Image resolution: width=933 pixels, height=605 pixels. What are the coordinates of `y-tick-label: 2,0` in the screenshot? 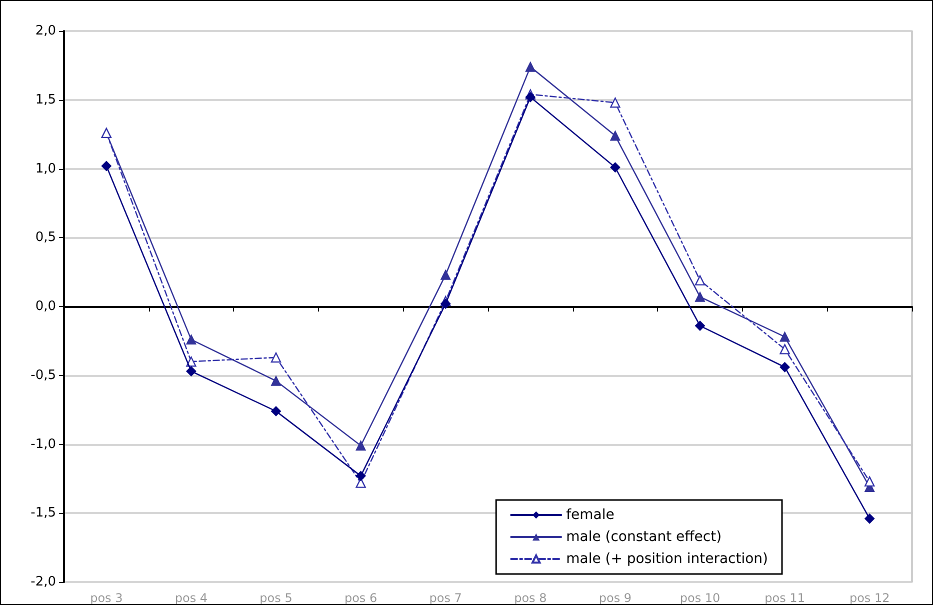 It's located at (45, 31).